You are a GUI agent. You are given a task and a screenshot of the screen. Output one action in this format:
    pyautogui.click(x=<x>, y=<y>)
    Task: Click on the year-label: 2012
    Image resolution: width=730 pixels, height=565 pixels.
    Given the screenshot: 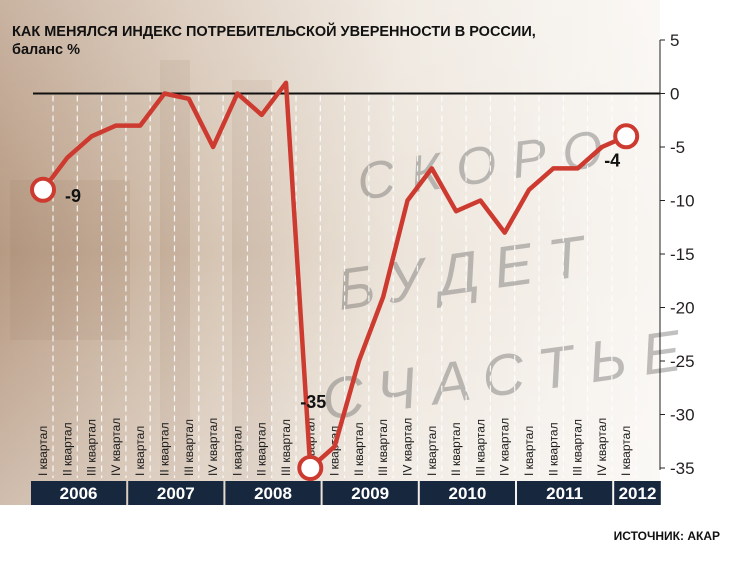 What is the action you would take?
    pyautogui.click(x=638, y=493)
    